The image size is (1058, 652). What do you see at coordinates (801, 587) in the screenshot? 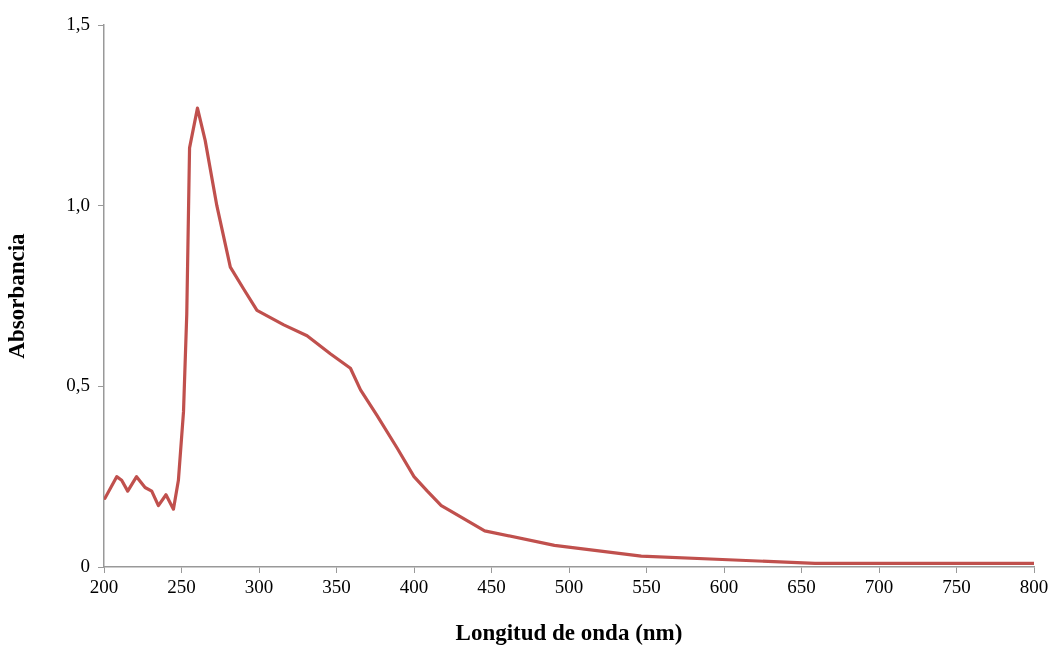
I see `x-tick-label: 650` at bounding box center [801, 587].